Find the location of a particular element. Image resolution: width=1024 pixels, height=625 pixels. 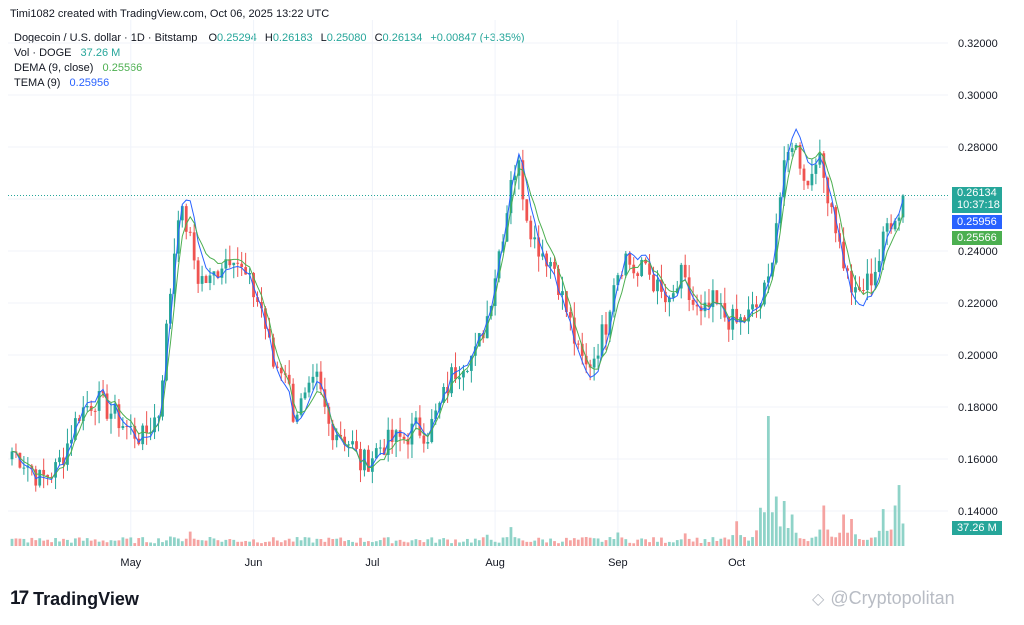

time-axis-label: Oct is located at coordinates (736, 563).